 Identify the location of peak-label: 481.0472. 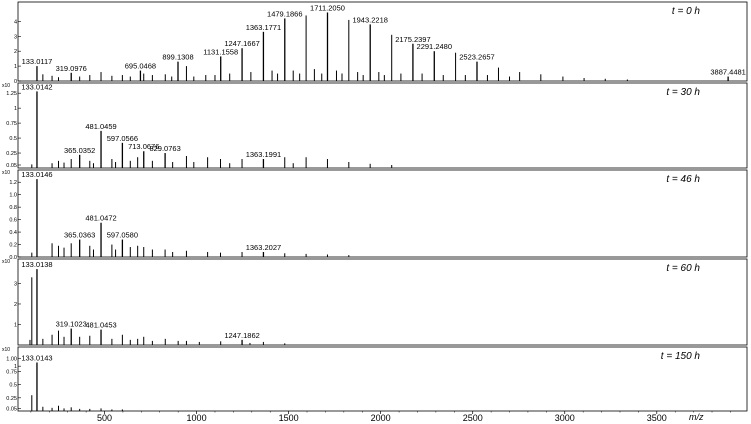
(100, 218).